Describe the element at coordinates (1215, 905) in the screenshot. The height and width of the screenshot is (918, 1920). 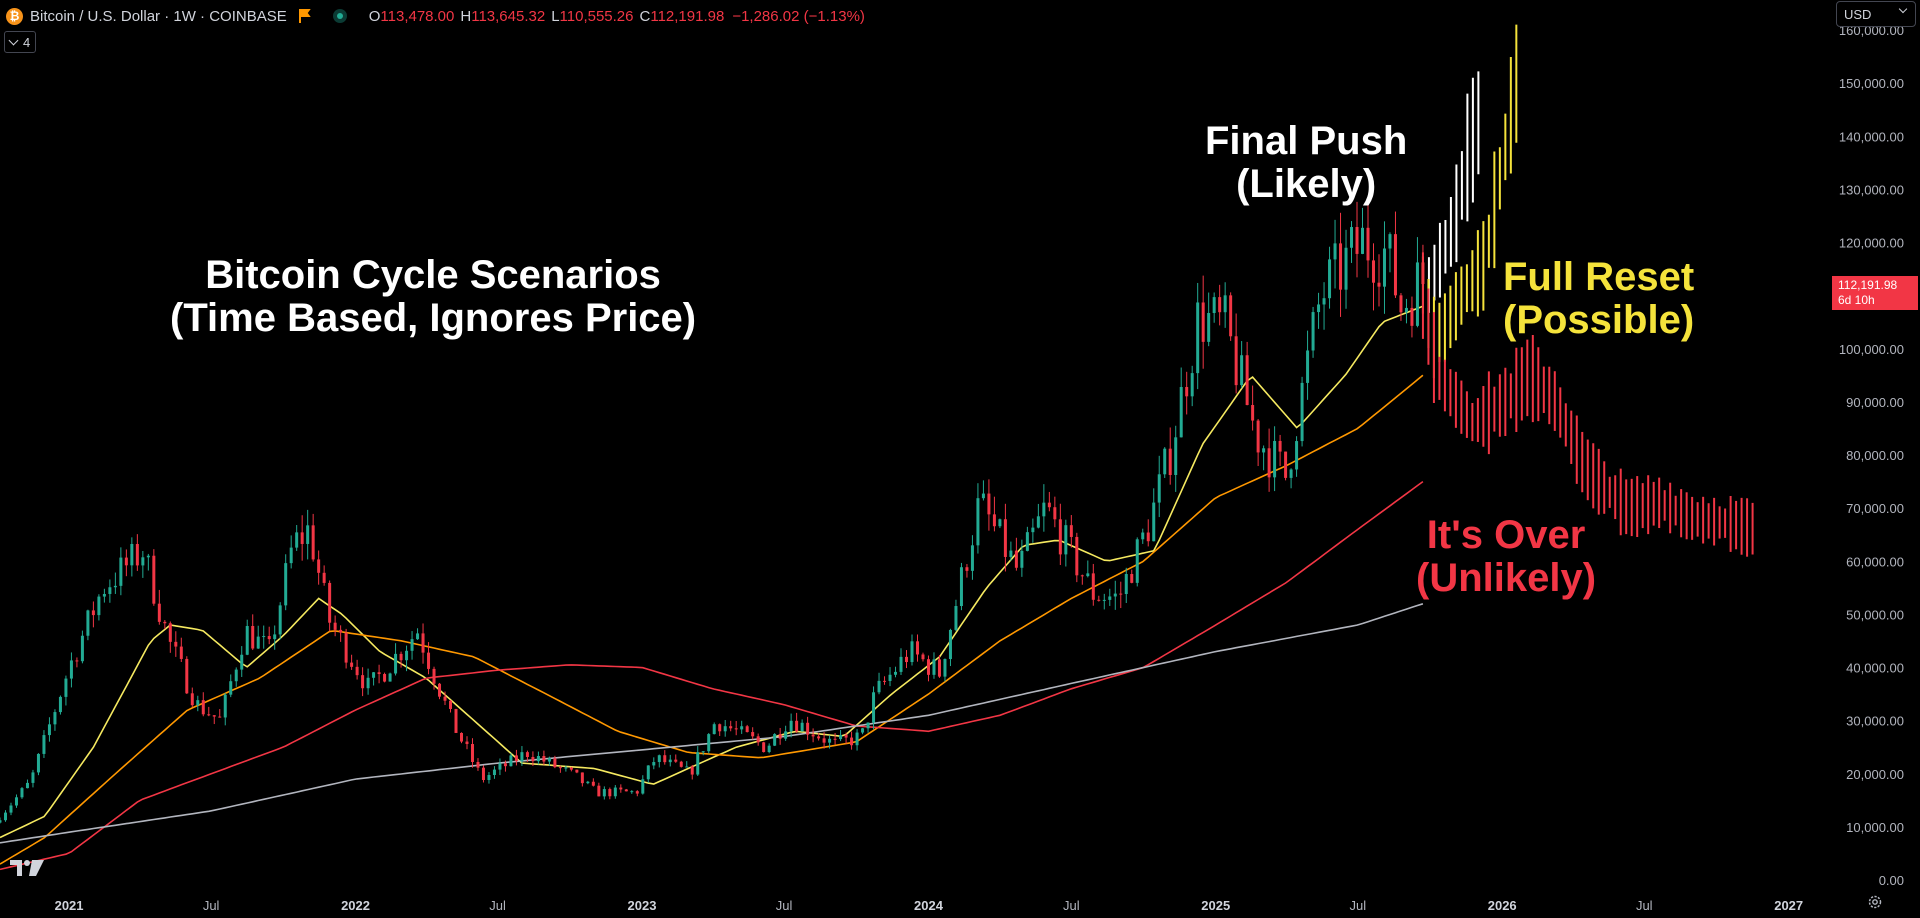
I see `x-tick-label: 2025` at that location.